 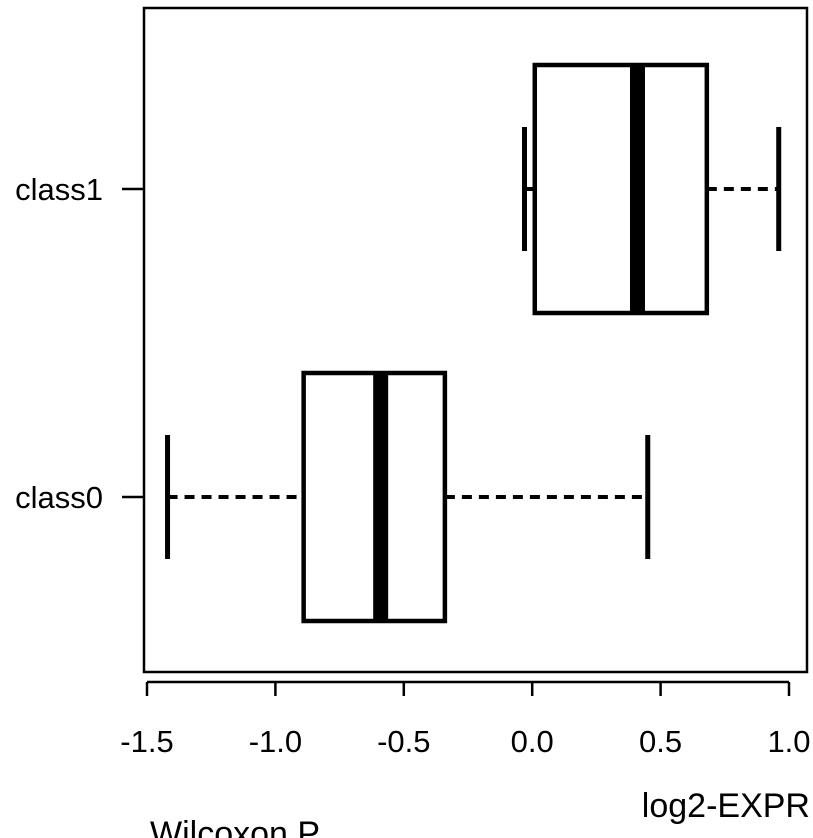 What do you see at coordinates (275, 741) in the screenshot?
I see `x-tick-label: -1.0` at bounding box center [275, 741].